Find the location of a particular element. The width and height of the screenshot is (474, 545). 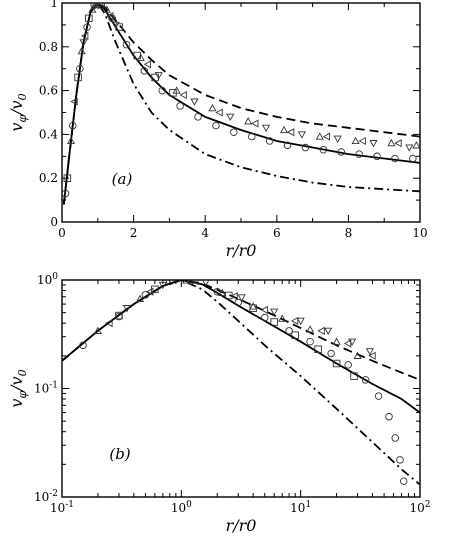

x-tick-label: 10¹ is located at coordinates (300, 507).